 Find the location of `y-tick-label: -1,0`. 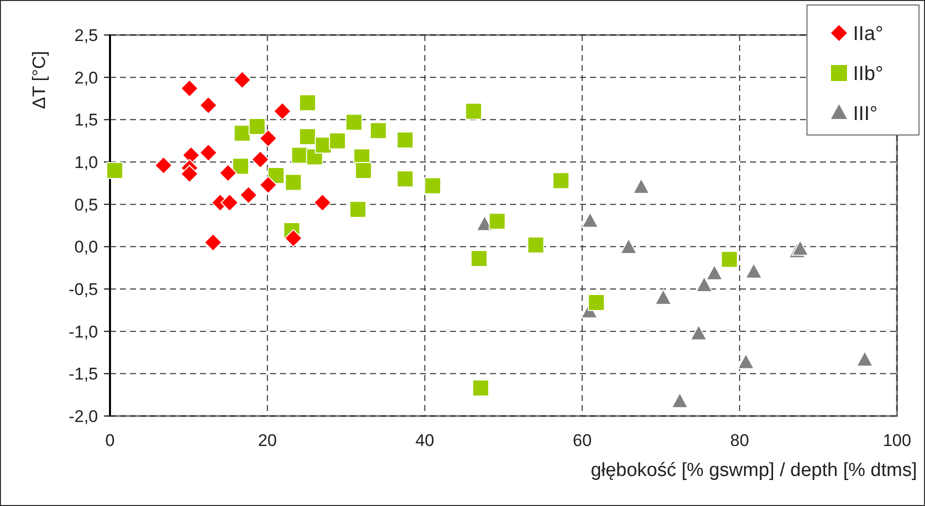

y-tick-label: -1,0 is located at coordinates (83, 332).